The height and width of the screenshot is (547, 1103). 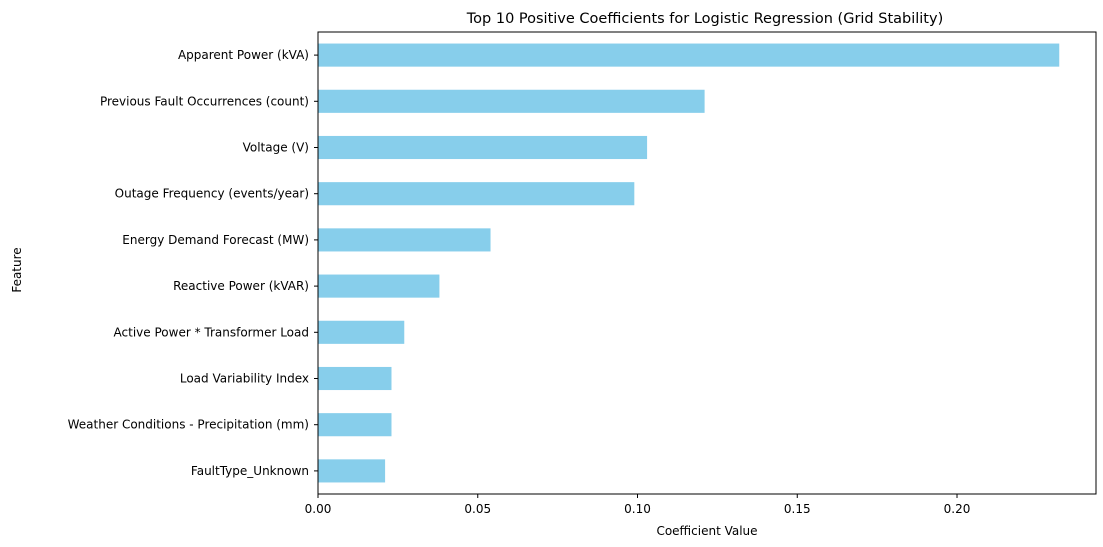 I want to click on x-axis-label: Coefficient Value, so click(x=706, y=531).